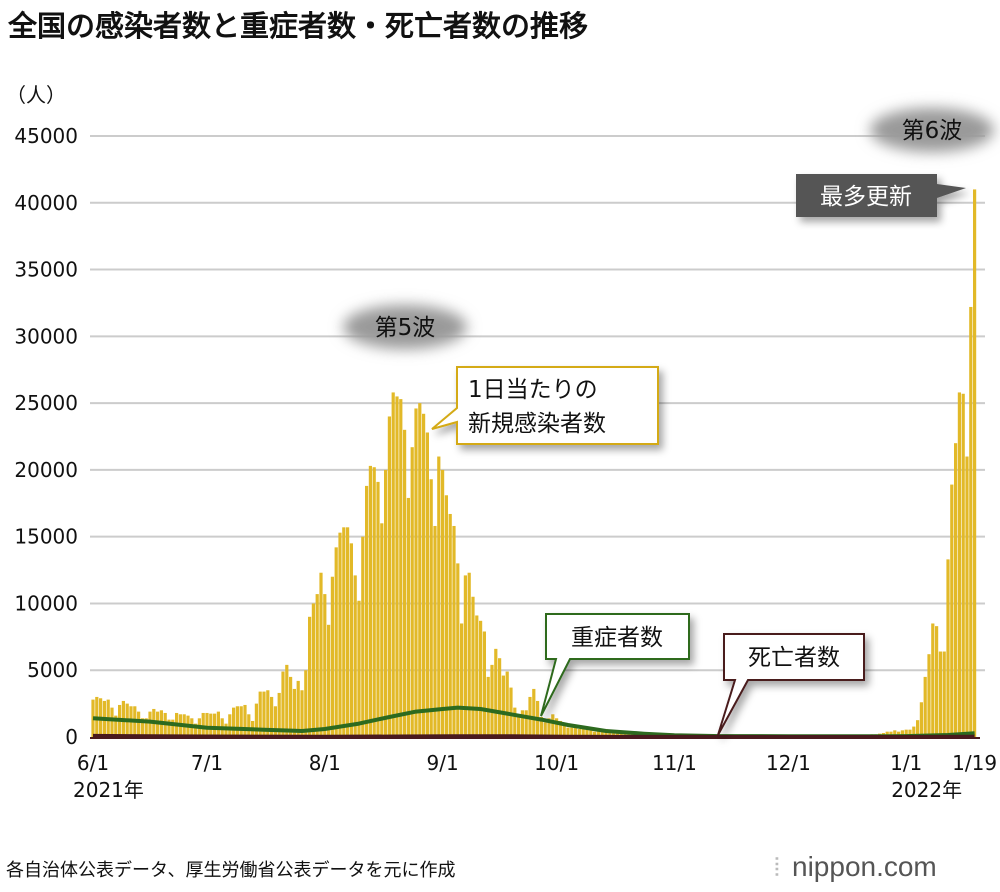  Describe the element at coordinates (108, 790) in the screenshot. I see `year-label: 2021年` at that location.